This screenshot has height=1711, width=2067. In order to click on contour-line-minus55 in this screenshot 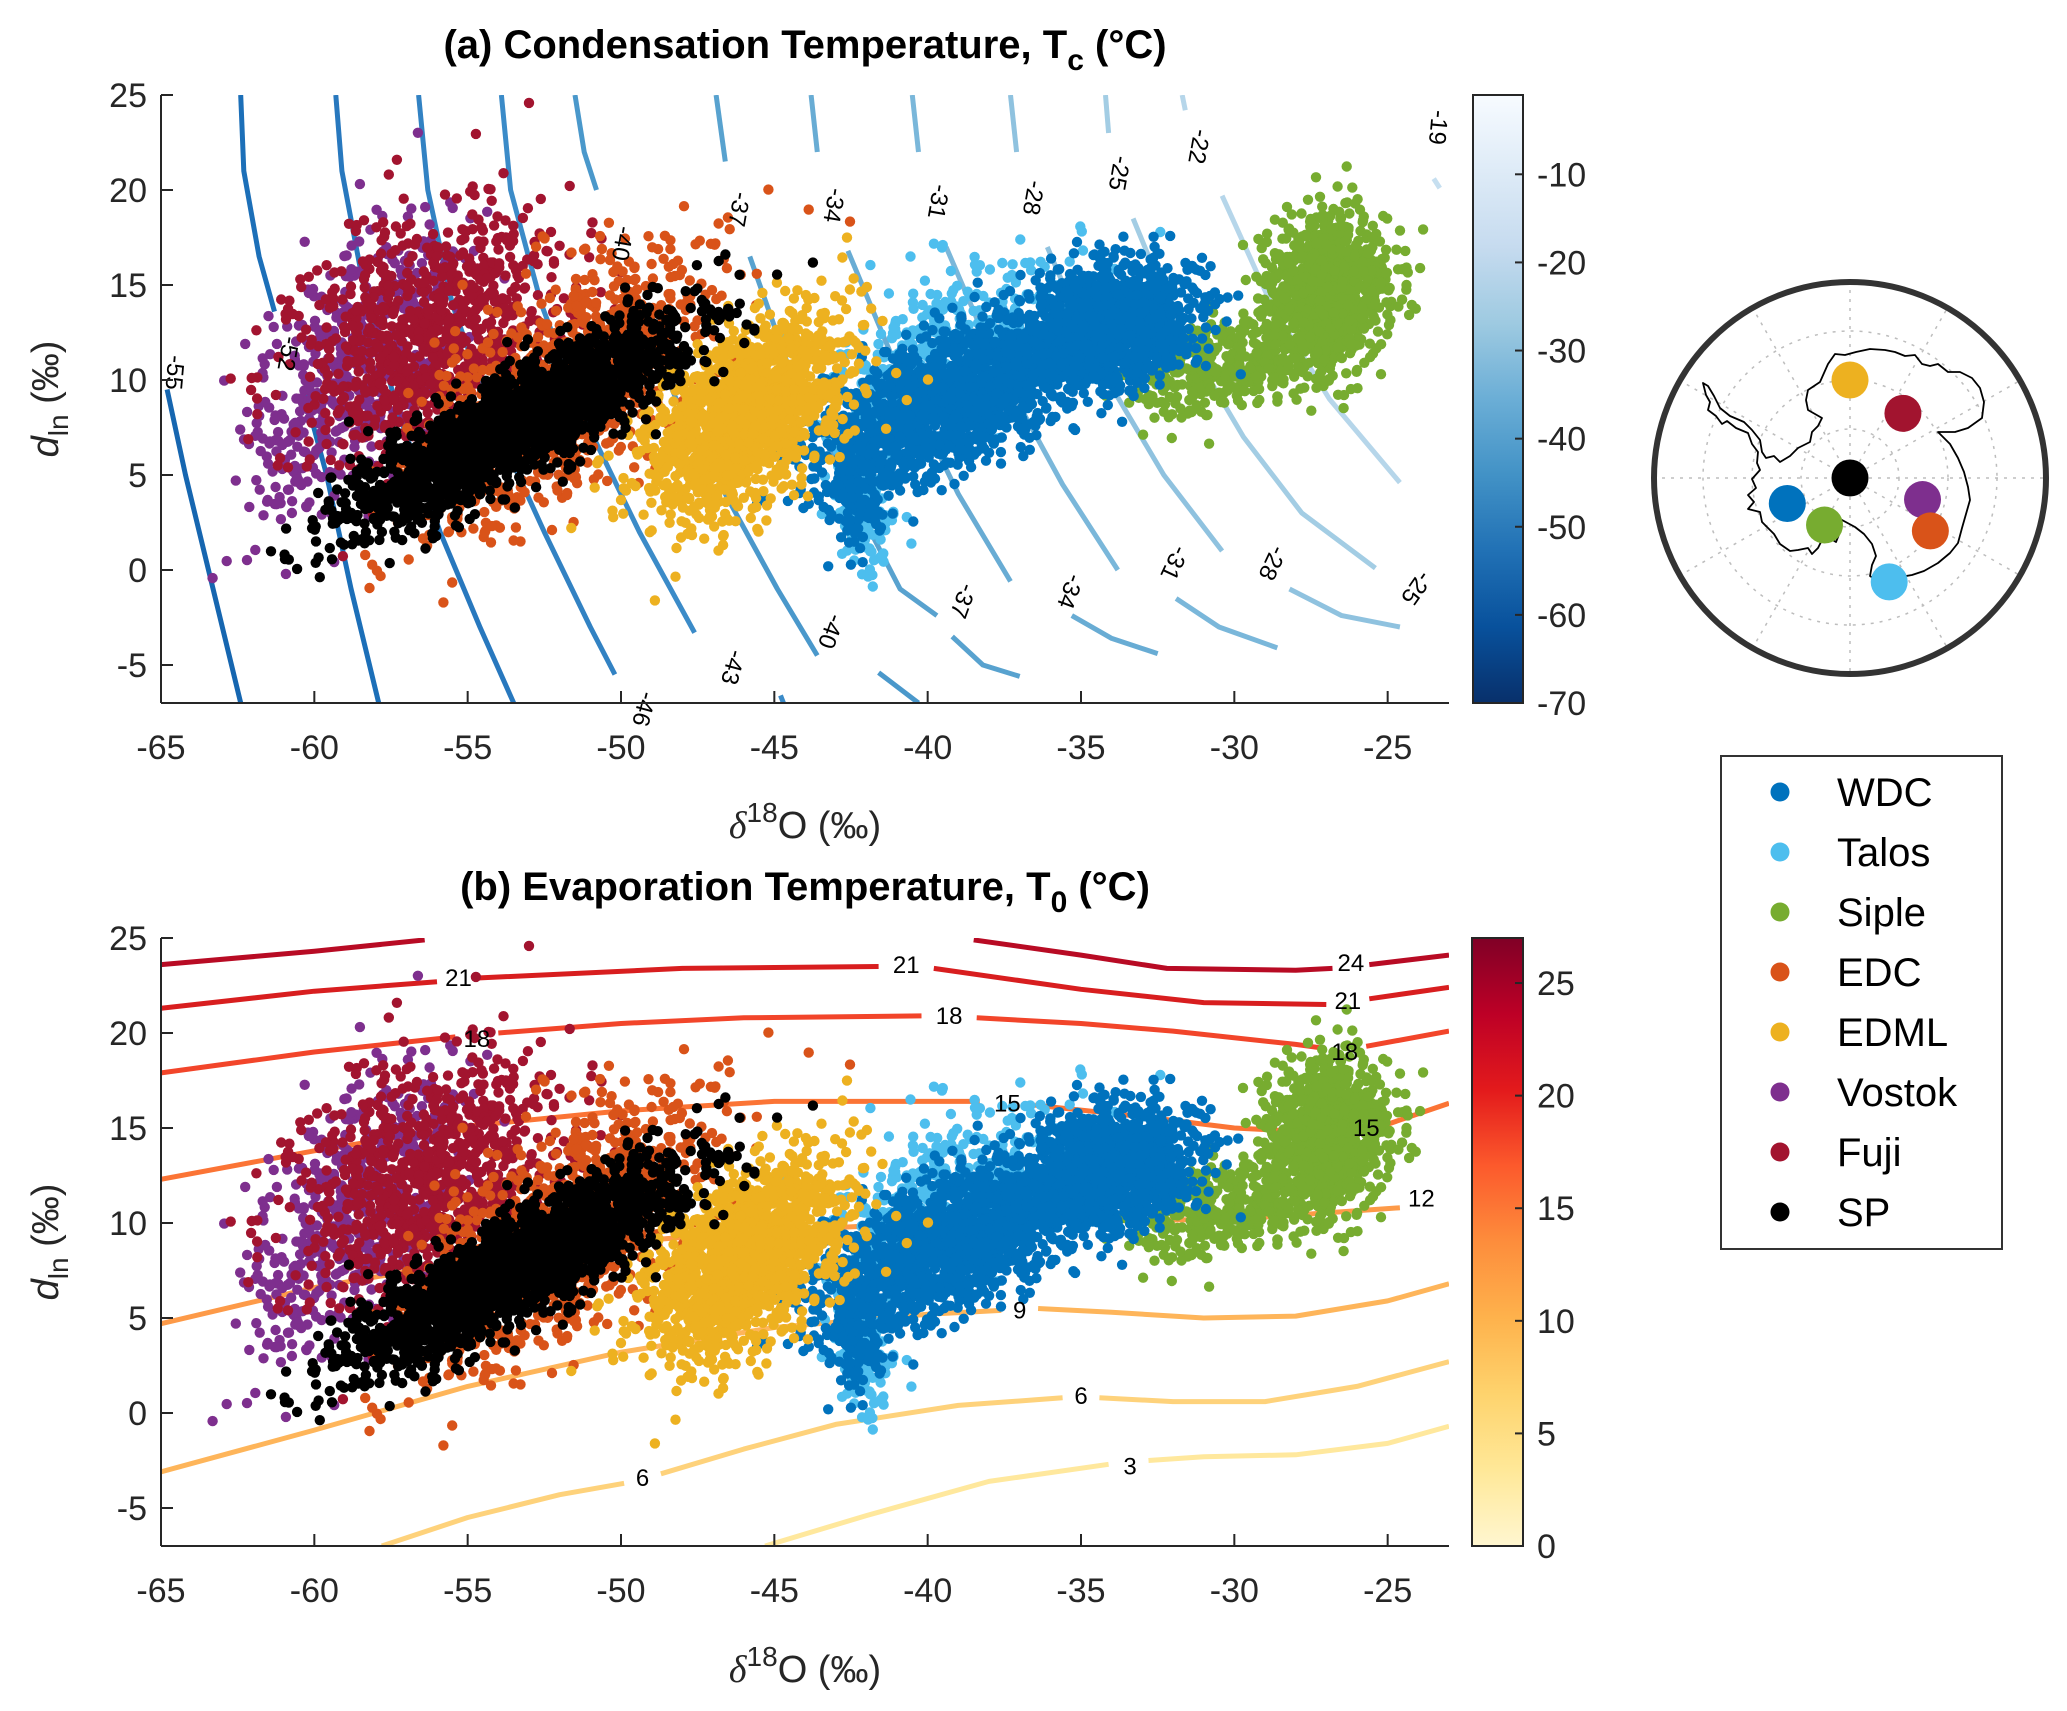, I will do `click(204, 545)`.